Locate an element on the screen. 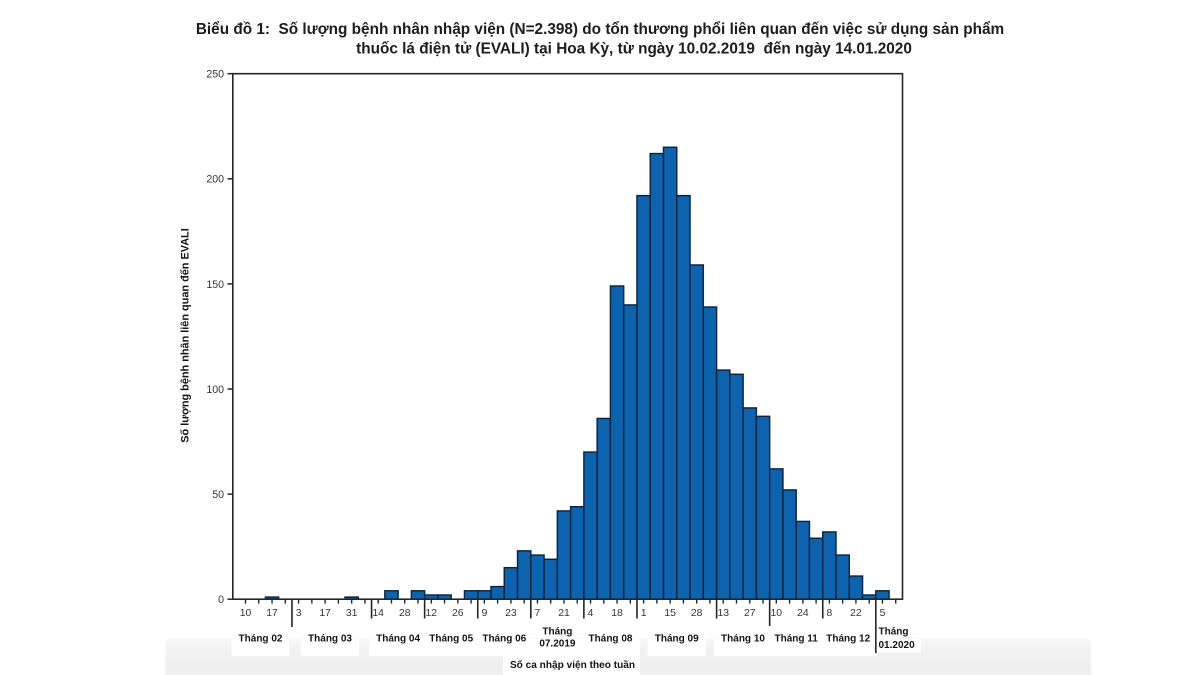 This screenshot has height=675, width=1200. svg-text: 7 is located at coordinates (538, 613).